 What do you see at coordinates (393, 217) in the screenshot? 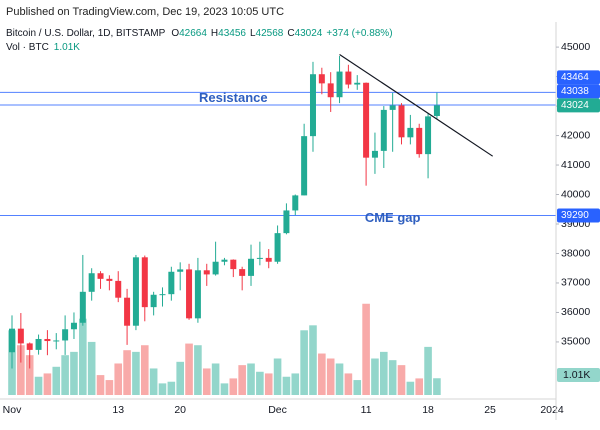
I see `annotation: CME gap` at bounding box center [393, 217].